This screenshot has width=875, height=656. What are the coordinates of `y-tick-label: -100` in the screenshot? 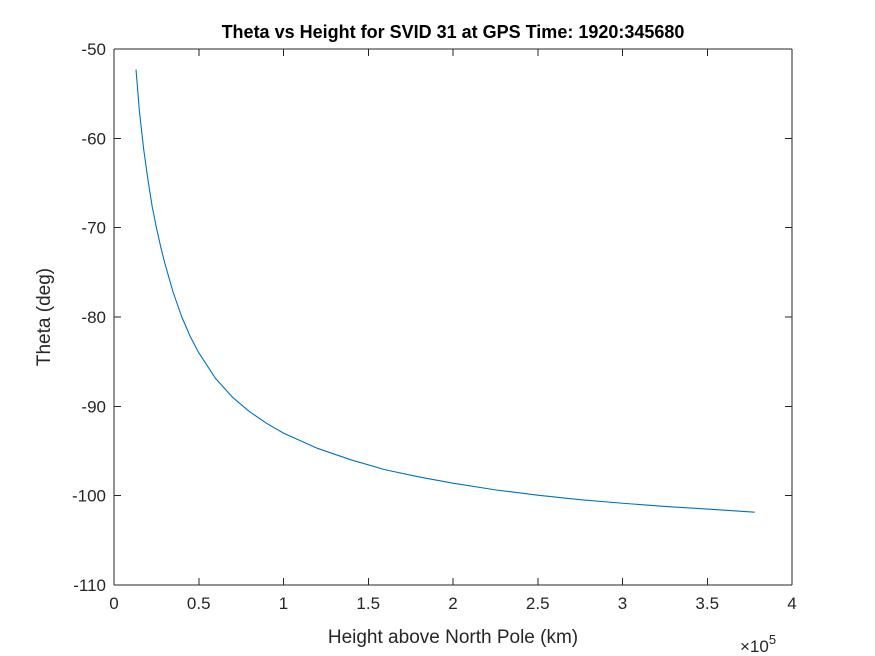 It's located at (89, 496).